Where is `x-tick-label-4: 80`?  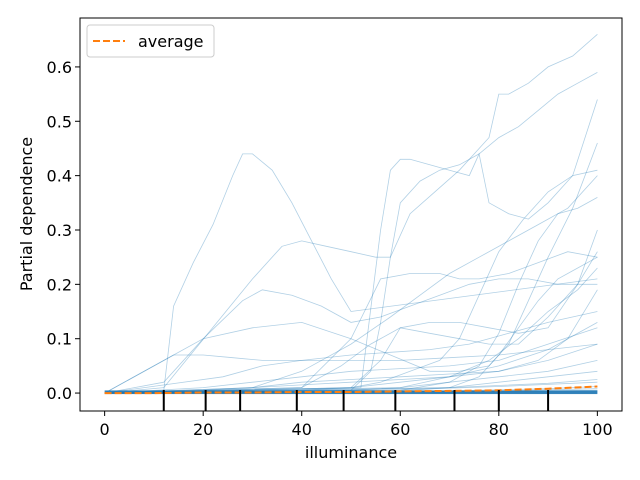 x-tick-label-4: 80 is located at coordinates (499, 429).